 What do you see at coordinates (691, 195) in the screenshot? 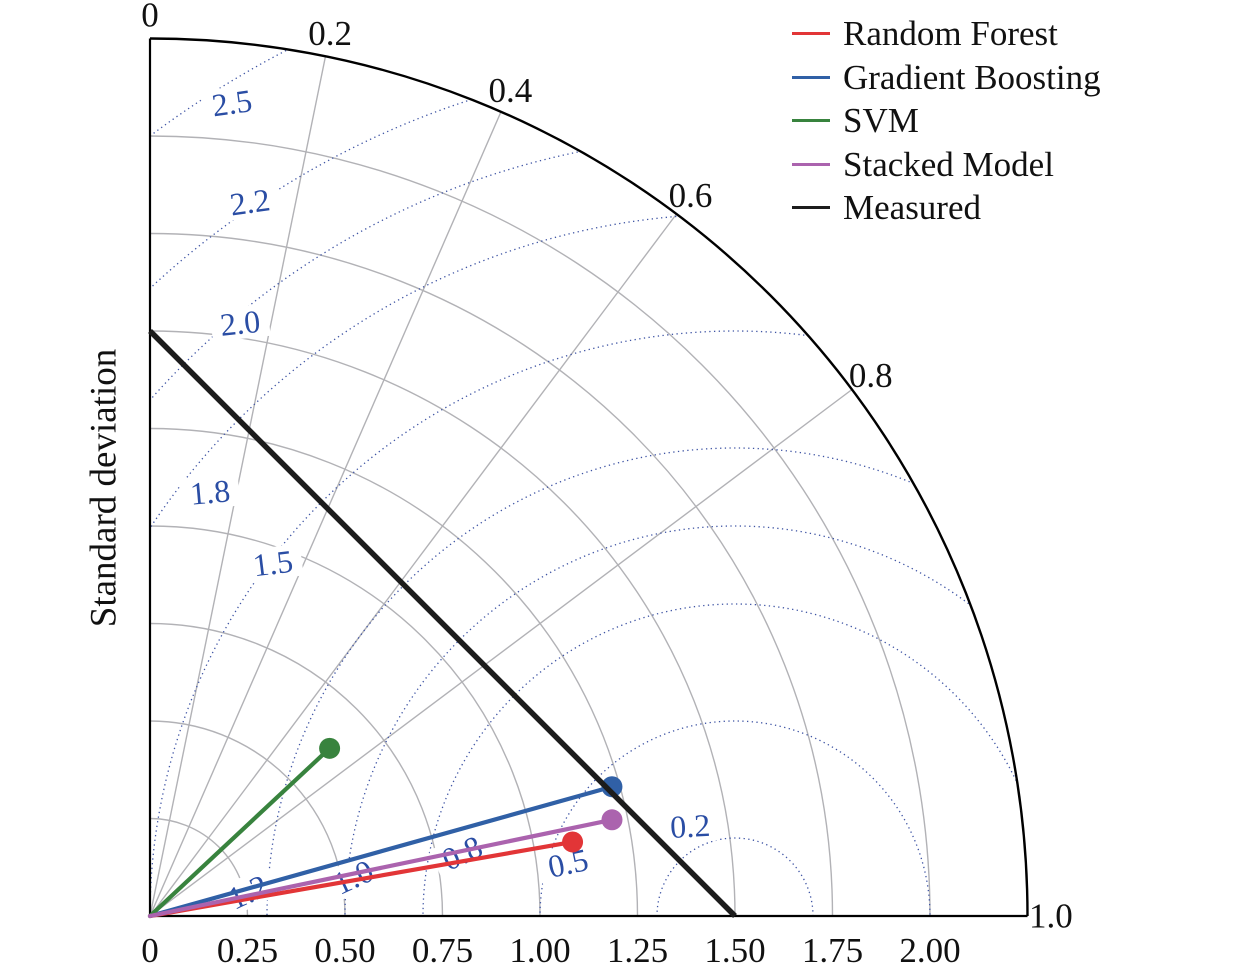
I see `correlation-label: 0.6` at bounding box center [691, 195].